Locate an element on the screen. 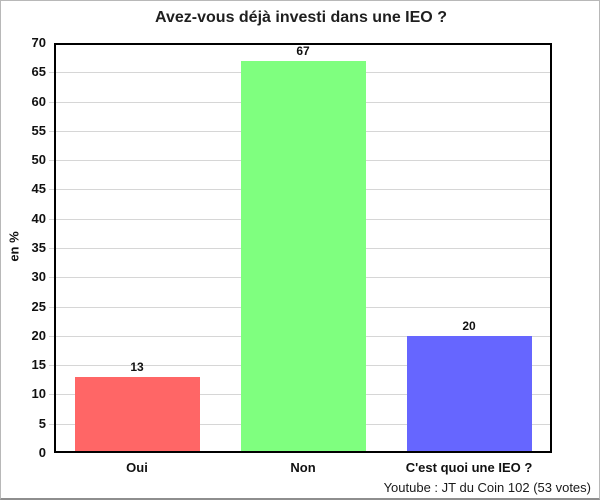 This screenshot has width=600, height=500. source-caption: Youtube : JT du Coin 102 (53 votes) is located at coordinates (487, 487).